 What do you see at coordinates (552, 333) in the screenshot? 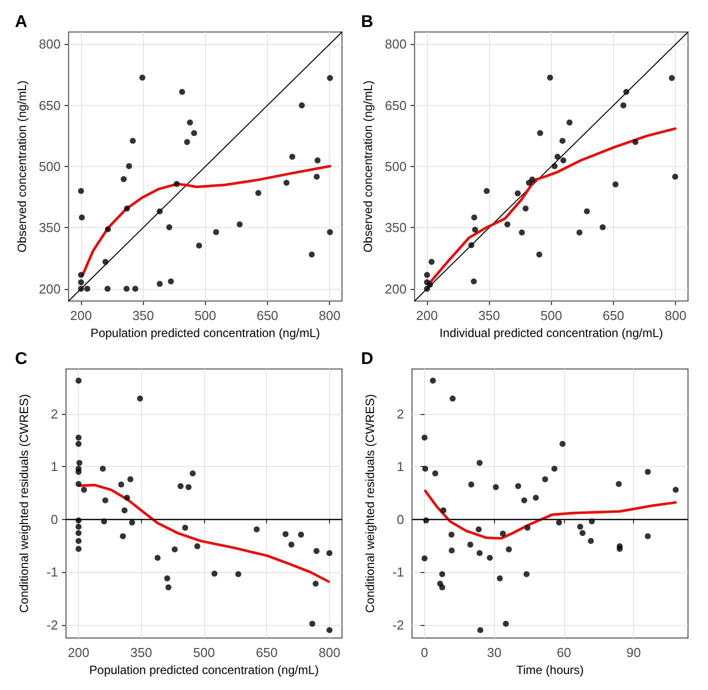
I see `x-axis-title: Individual predicted concentration (ng/mL)` at bounding box center [552, 333].